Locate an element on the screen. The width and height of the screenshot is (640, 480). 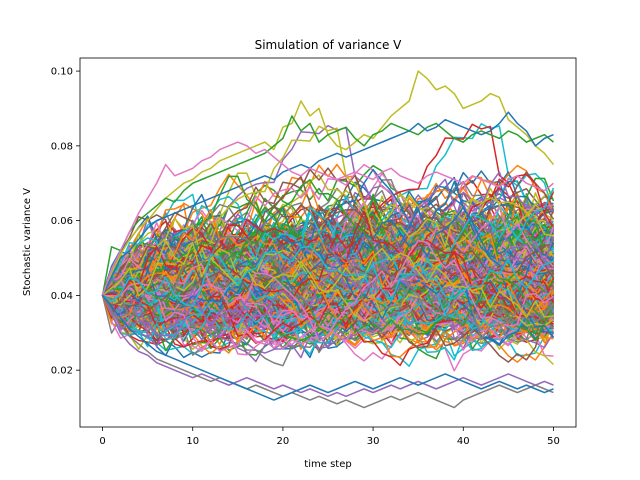
y-tick-label: 0.06 is located at coordinates (62, 221).